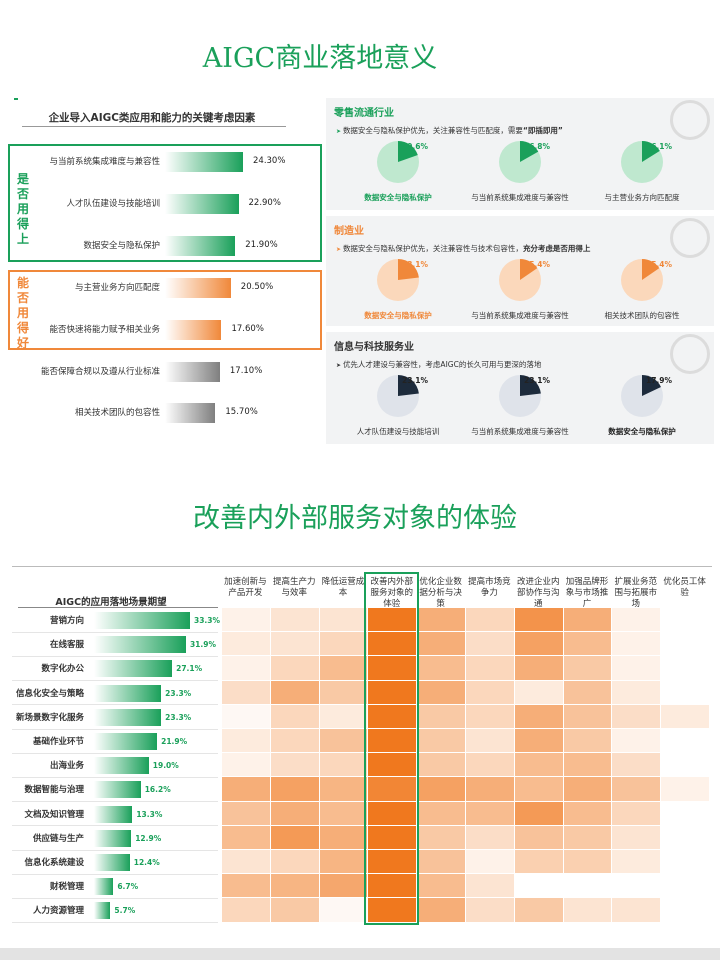  What do you see at coordinates (58, 742) in the screenshot?
I see `heatmap-row-label: 基础作业环节` at bounding box center [58, 742].